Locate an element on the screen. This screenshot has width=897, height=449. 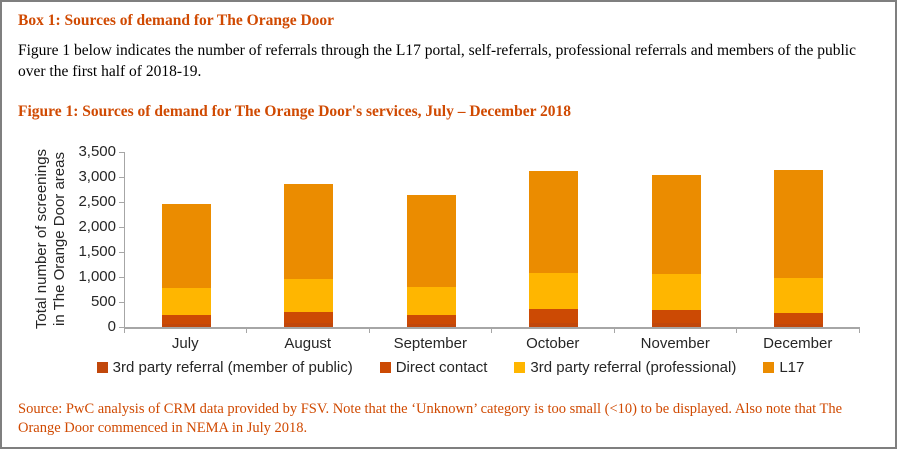
stacked-bar-october is located at coordinates (554, 248).